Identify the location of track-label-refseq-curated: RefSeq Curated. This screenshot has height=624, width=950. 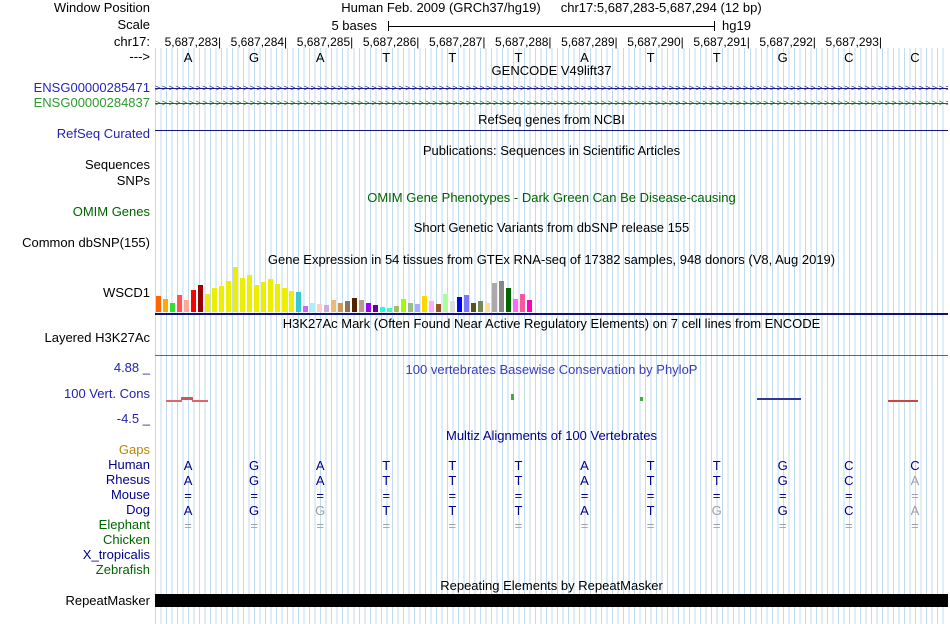
(103, 133).